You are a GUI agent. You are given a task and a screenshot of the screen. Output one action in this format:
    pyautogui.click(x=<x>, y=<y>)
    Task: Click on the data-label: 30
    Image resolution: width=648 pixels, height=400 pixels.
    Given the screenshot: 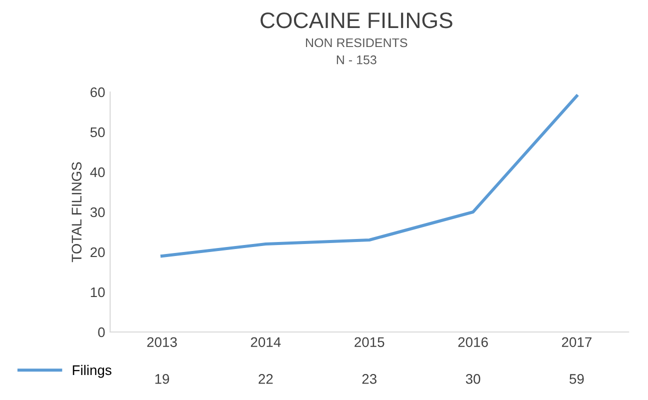 What is the action you would take?
    pyautogui.click(x=473, y=379)
    